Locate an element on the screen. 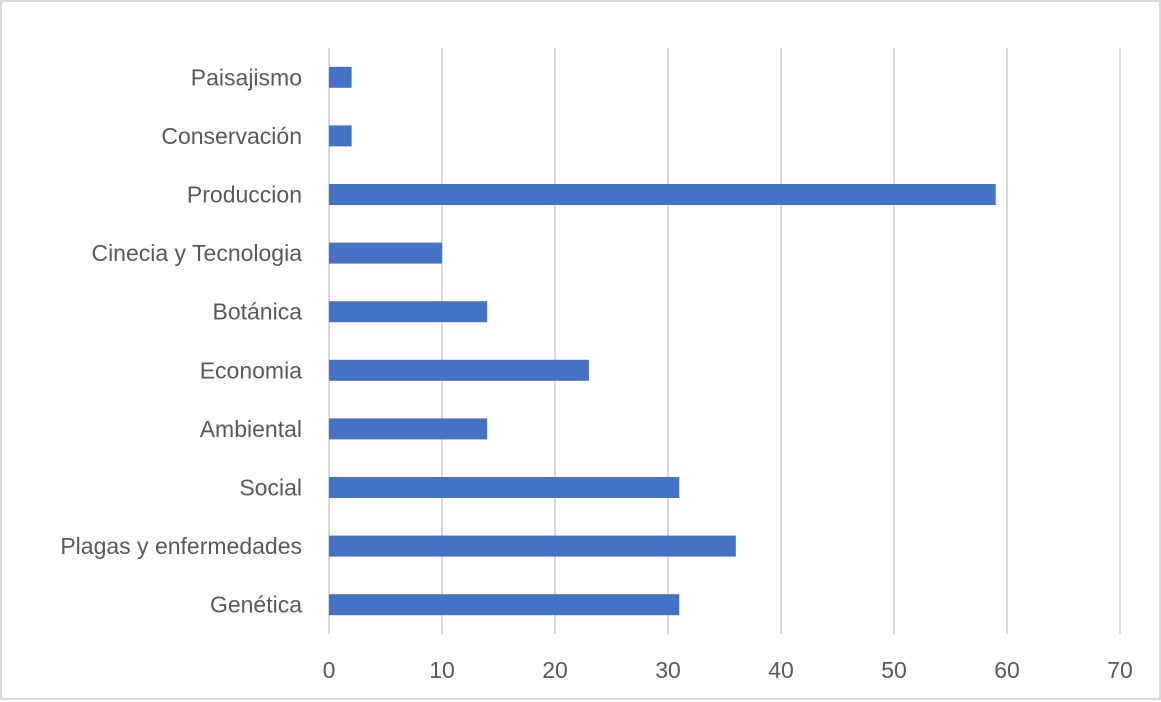 This screenshot has width=1161, height=702. category-label: Plagas y enfermedades is located at coordinates (181, 546).